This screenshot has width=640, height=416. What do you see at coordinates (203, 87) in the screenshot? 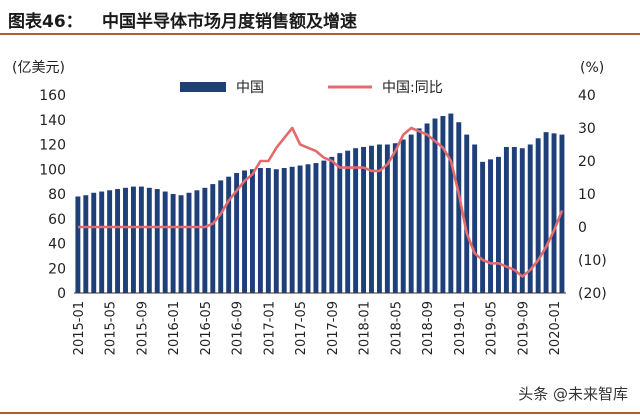
I see `legend-bar-swatch` at bounding box center [203, 87].